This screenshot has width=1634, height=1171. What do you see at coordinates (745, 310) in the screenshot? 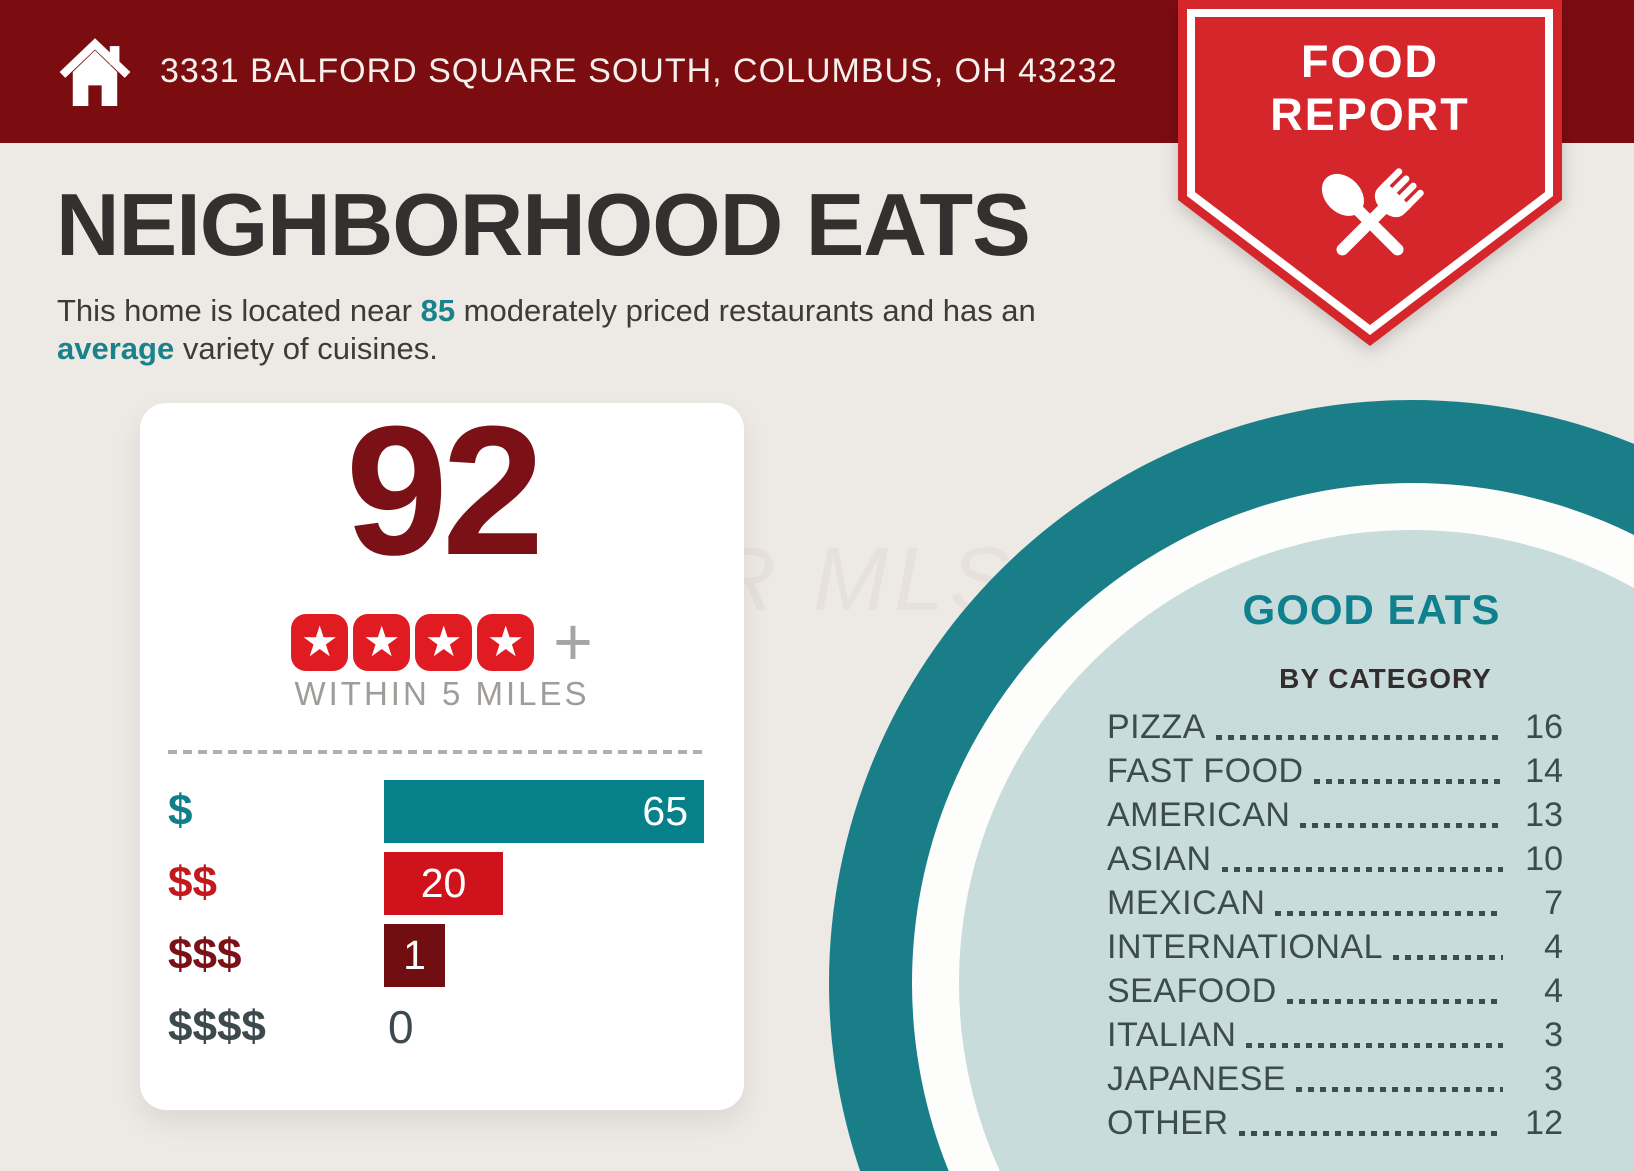
I see `intro-segment: moderately priced restaurants and has an` at bounding box center [745, 310].